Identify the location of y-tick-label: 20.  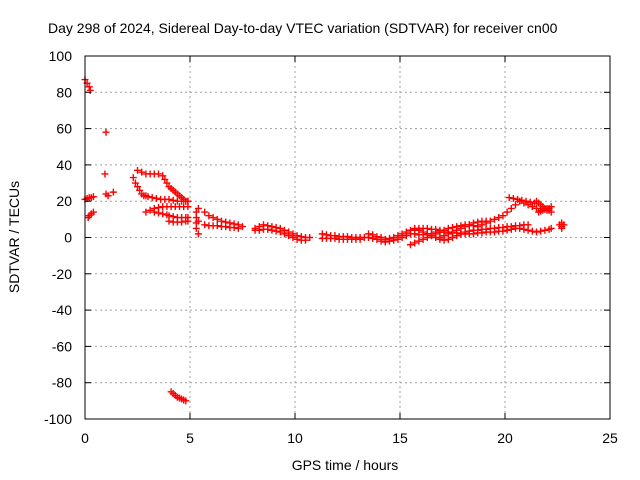
(64, 201).